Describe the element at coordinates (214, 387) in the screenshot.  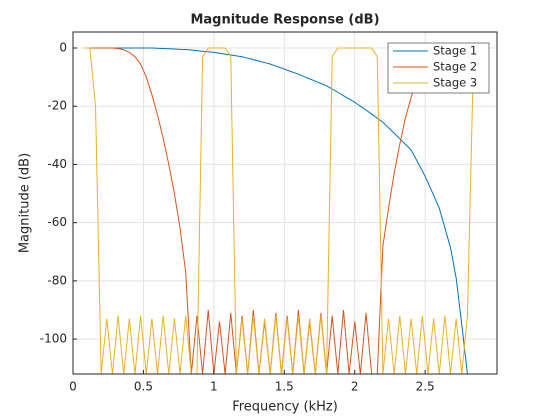
I see `x-tick-label: 1` at that location.